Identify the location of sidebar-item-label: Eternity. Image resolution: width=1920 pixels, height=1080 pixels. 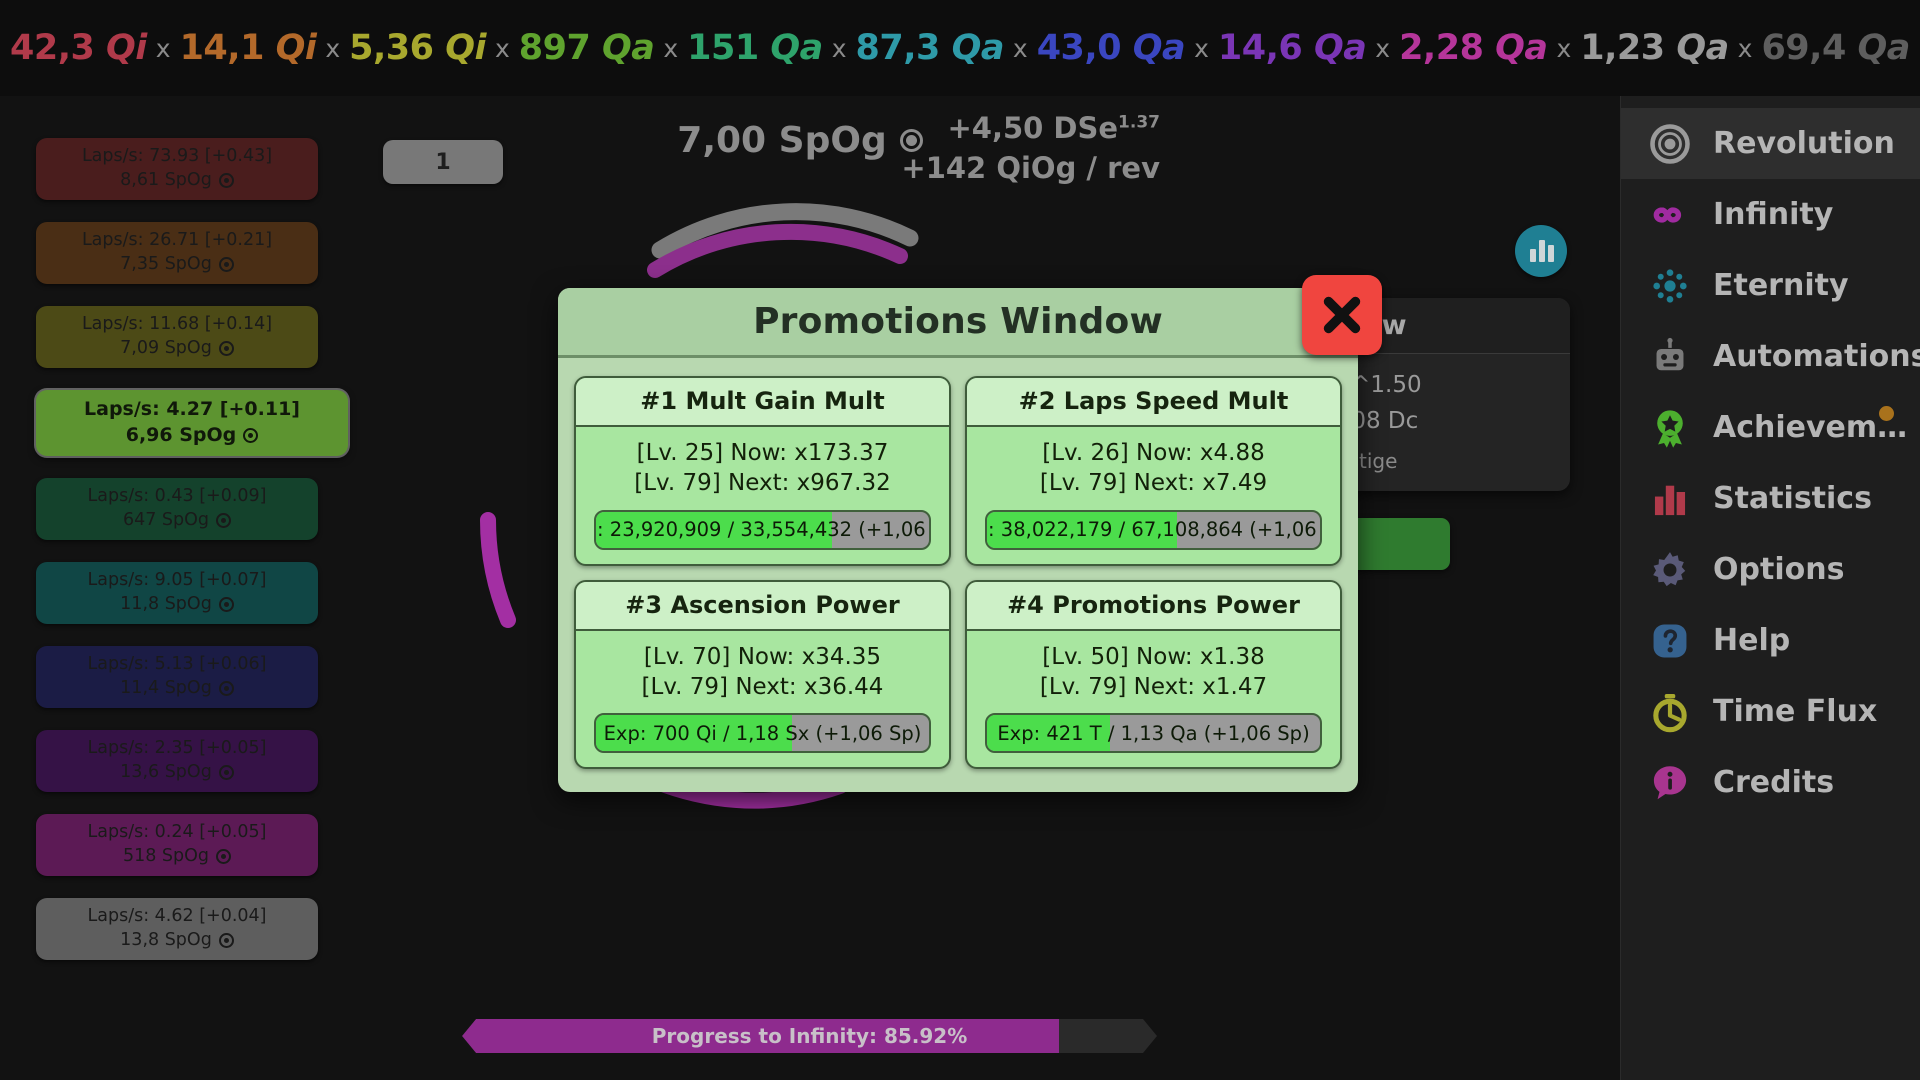
(1781, 285).